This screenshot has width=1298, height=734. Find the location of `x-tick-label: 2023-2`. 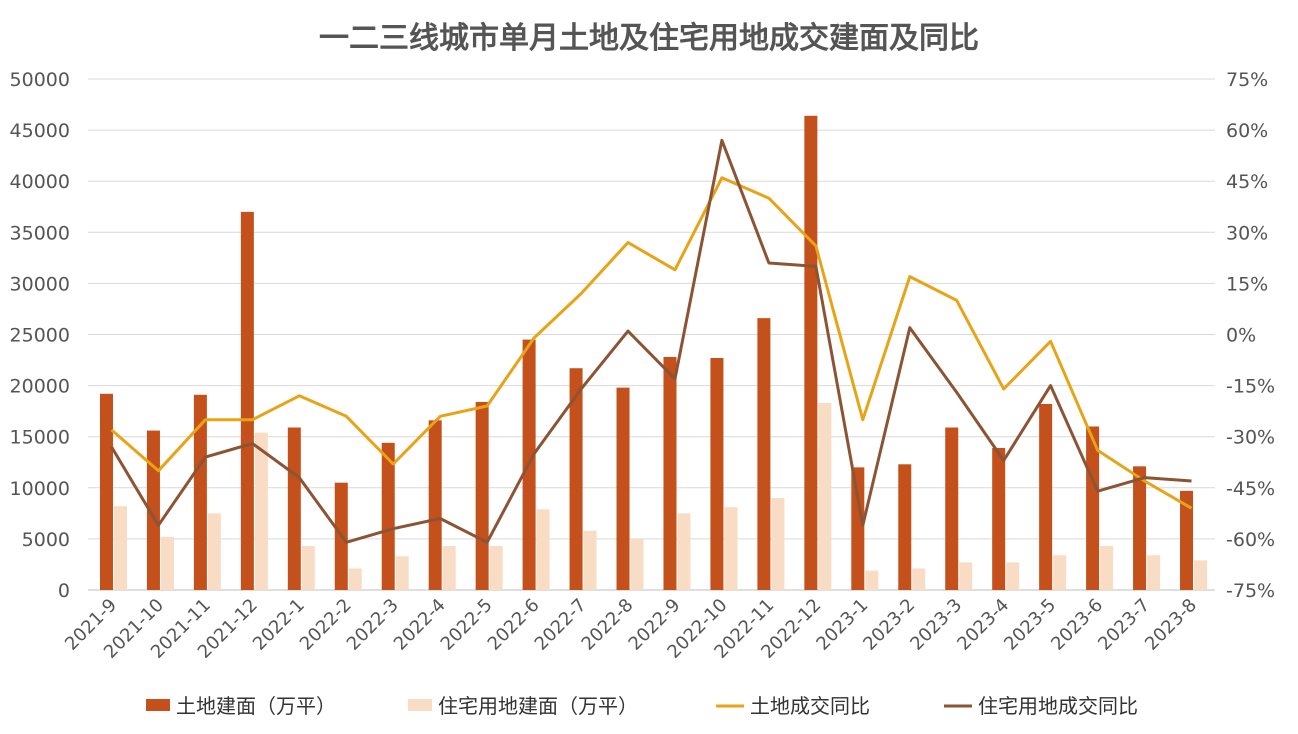

x-tick-label: 2023-2 is located at coordinates (889, 625).